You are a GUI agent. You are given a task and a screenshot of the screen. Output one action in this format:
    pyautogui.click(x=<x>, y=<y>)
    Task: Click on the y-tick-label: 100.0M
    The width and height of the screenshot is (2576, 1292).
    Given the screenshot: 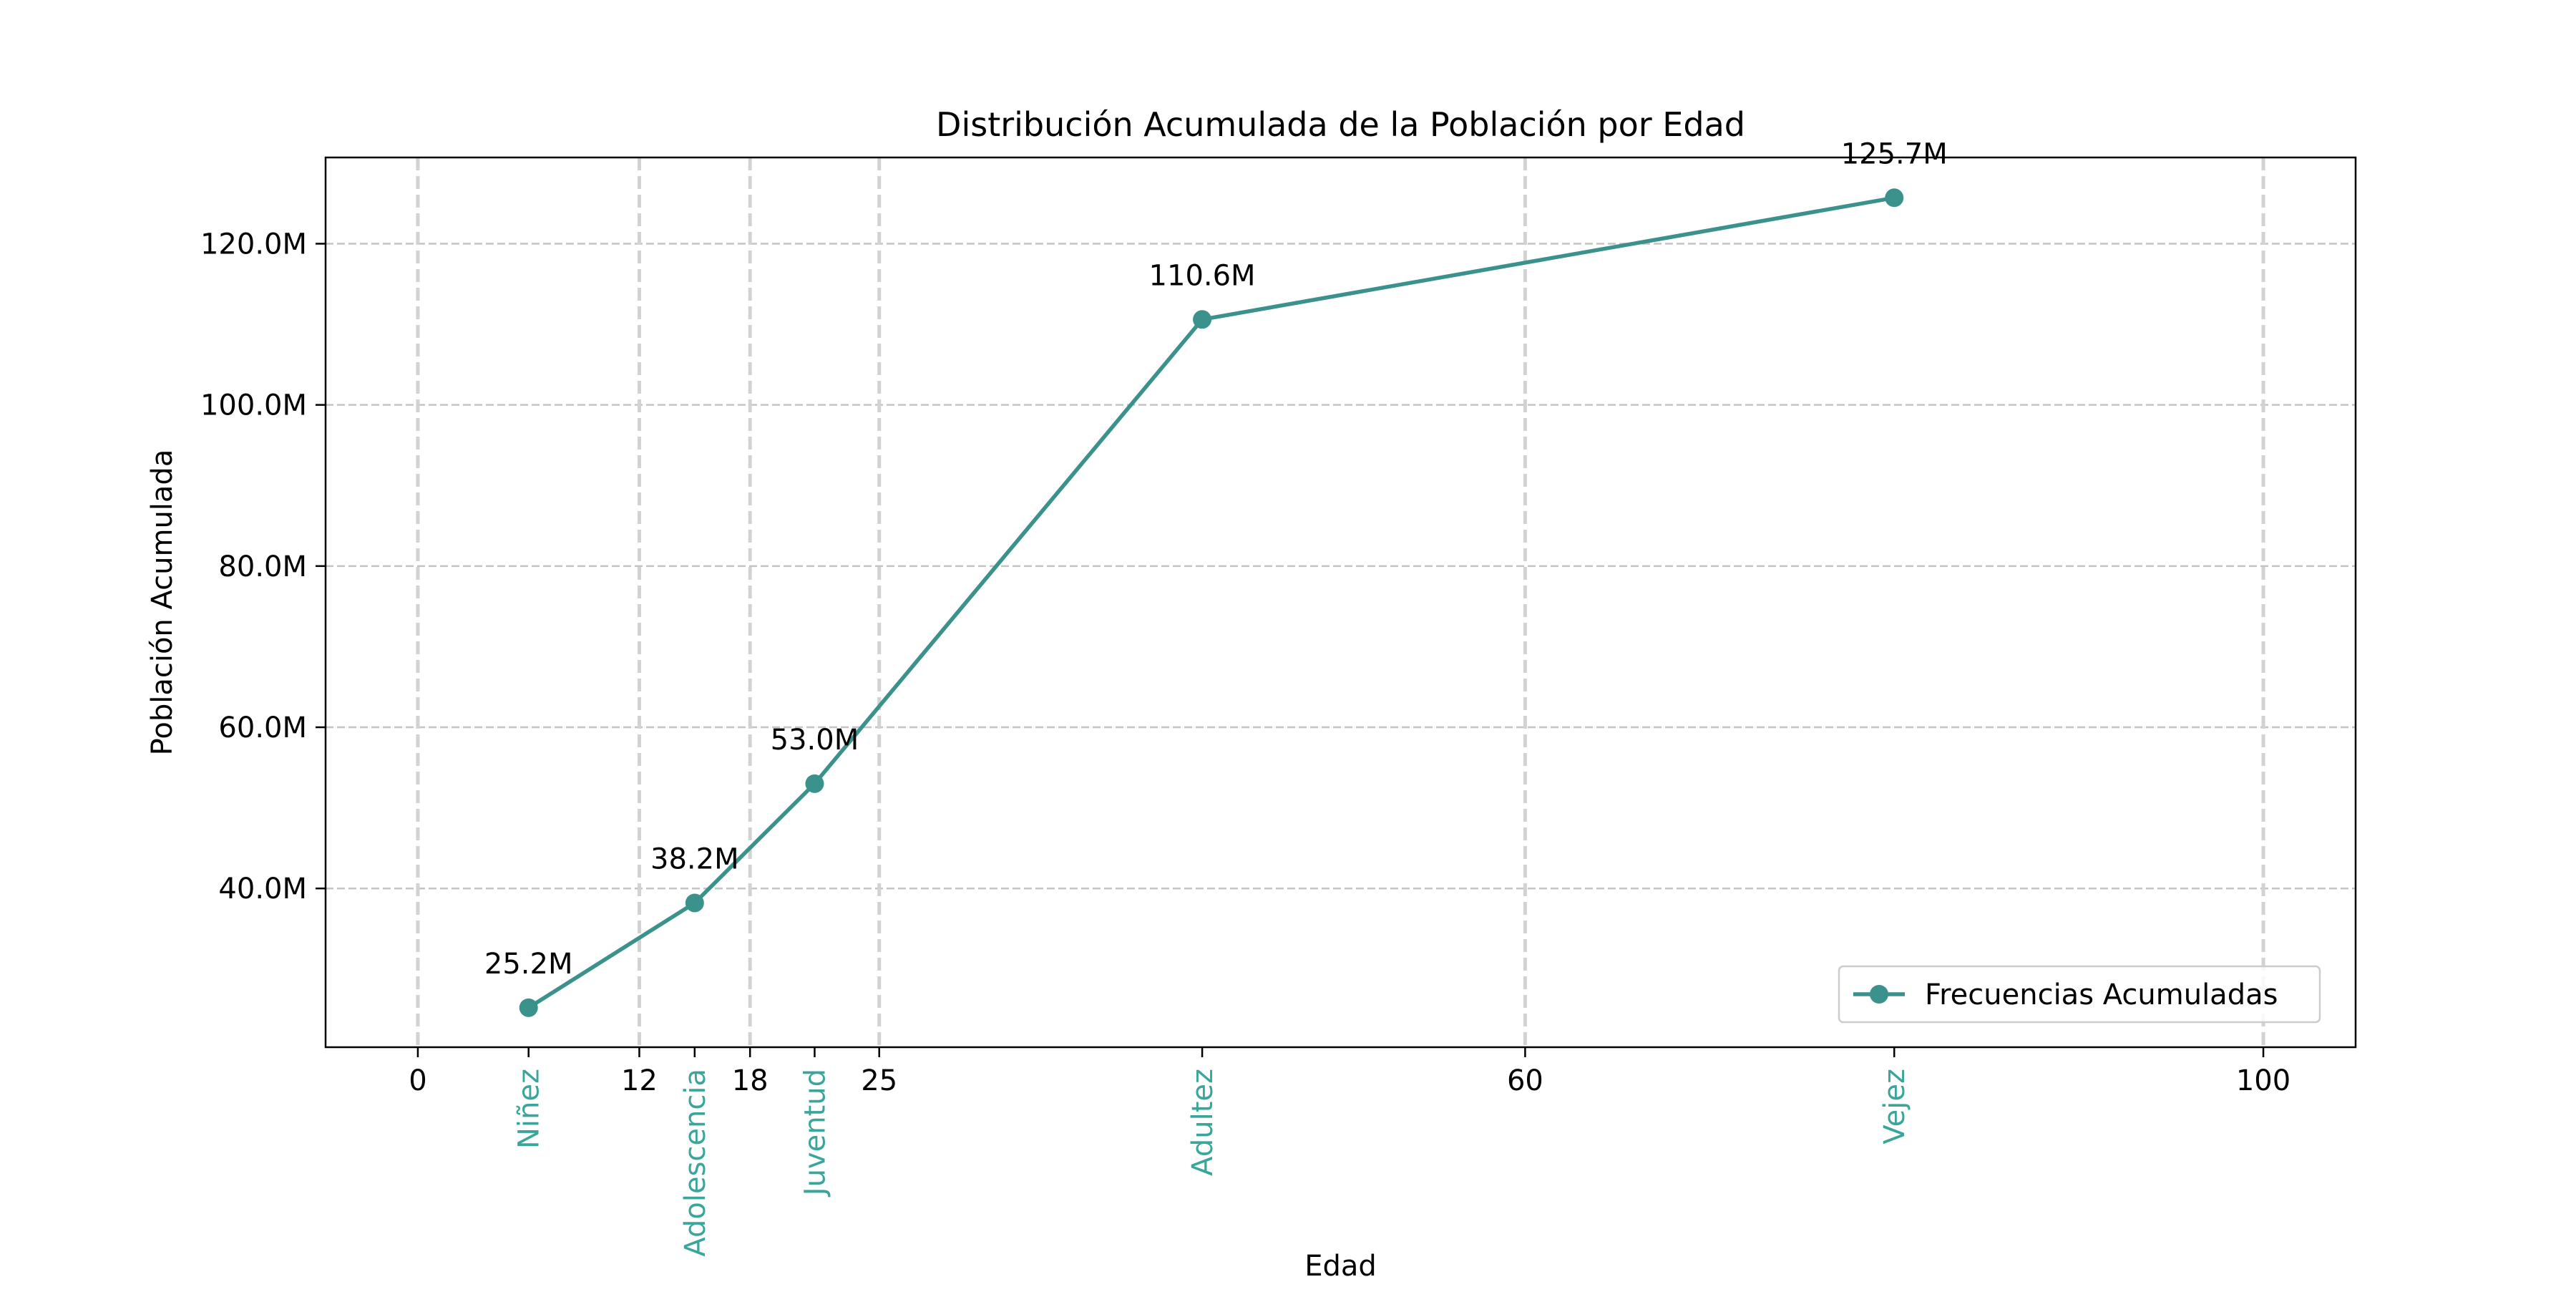 What is the action you would take?
    pyautogui.click(x=253, y=405)
    